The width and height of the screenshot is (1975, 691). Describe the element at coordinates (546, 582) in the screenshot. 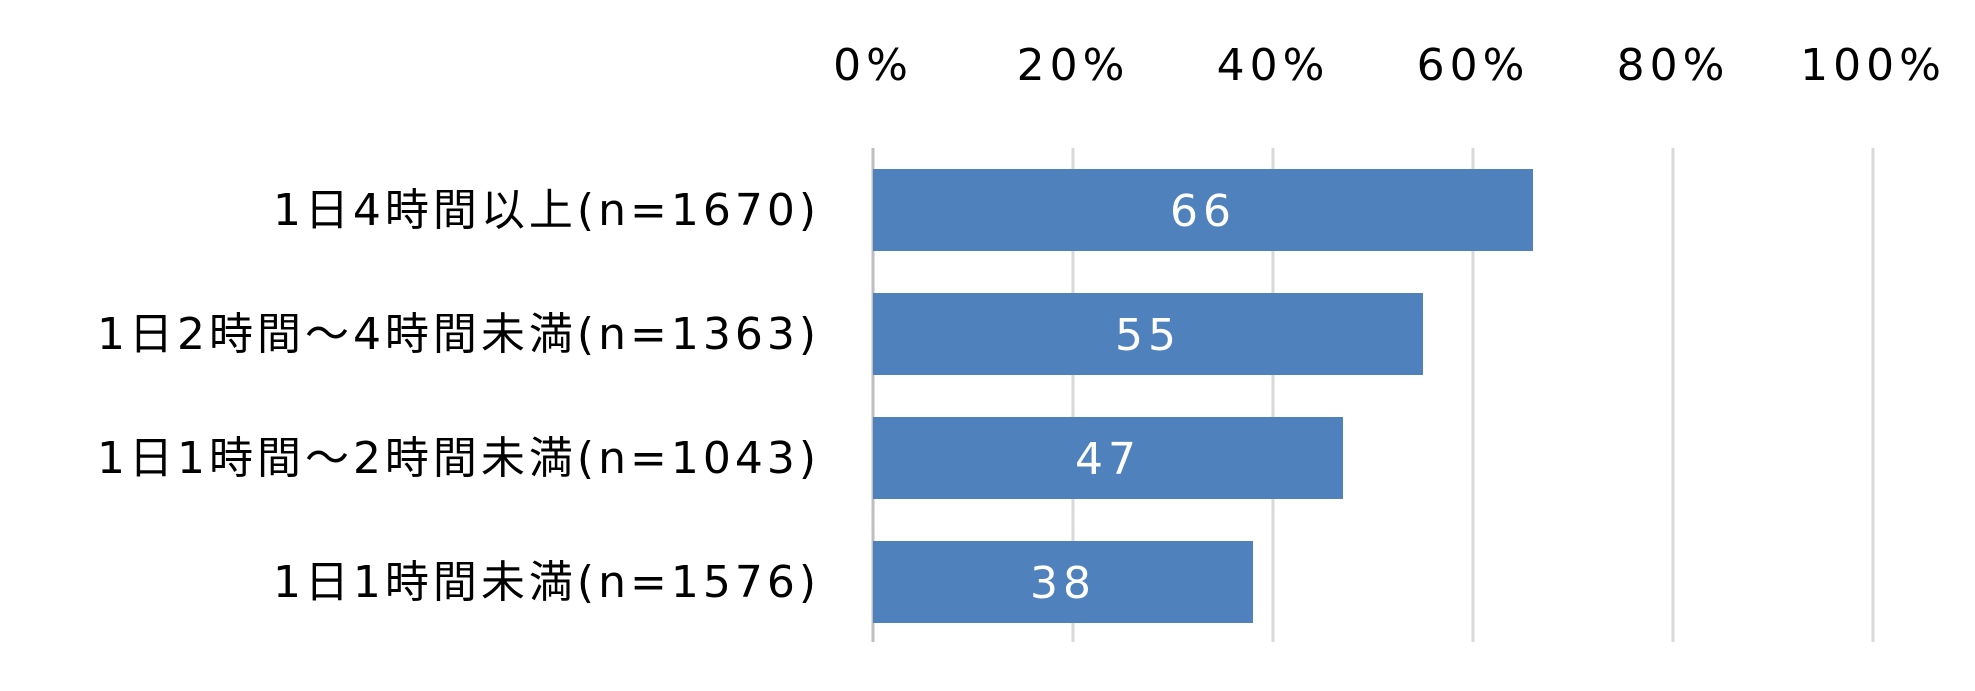

I see `category-label: 1日1時間未満(n=1576)` at that location.